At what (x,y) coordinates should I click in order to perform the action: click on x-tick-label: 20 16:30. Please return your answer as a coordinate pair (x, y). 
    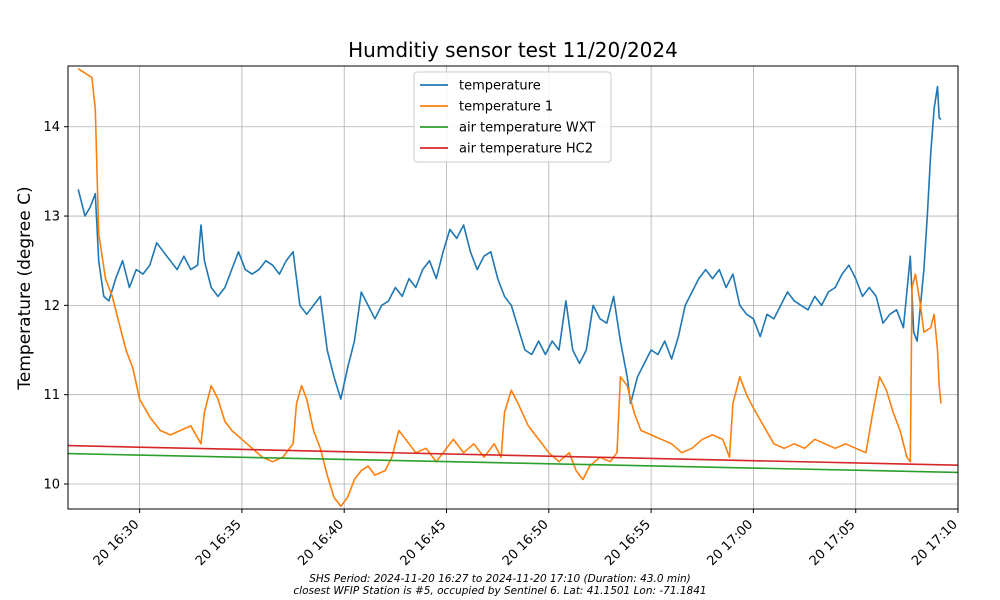
    Looking at the image, I should click on (117, 543).